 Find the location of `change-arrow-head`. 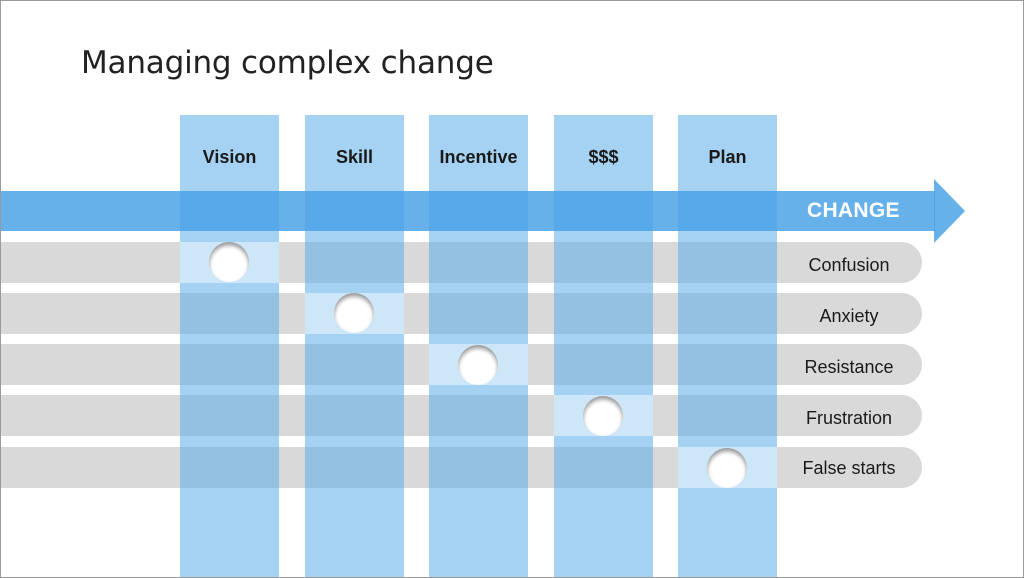

change-arrow-head is located at coordinates (949, 211).